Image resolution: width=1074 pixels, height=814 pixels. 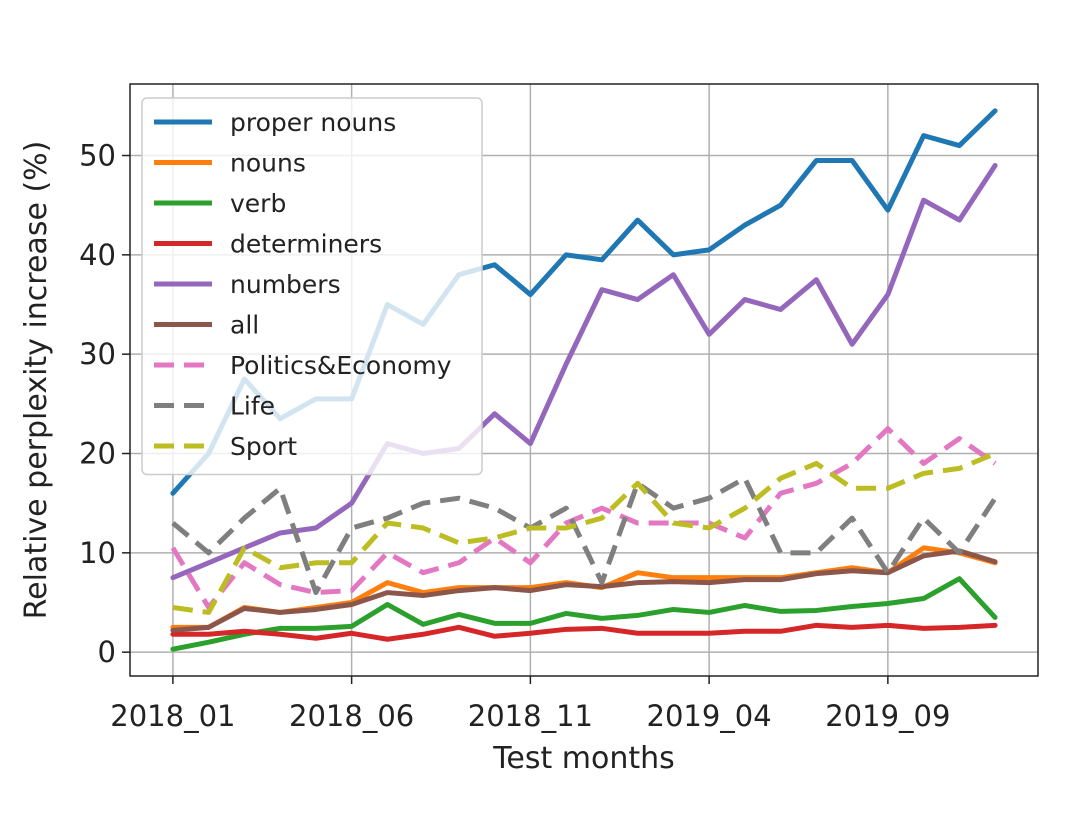 I want to click on x-tick-label: 2018_11, so click(x=530, y=716).